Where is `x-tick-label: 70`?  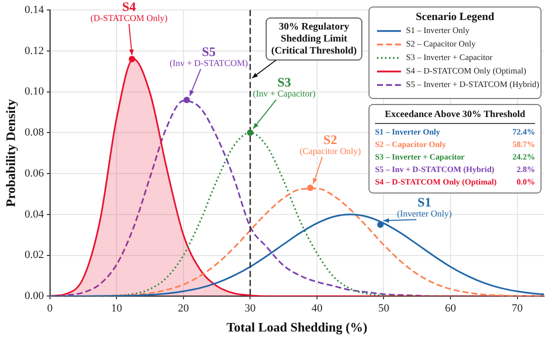
x-tick-label: 70 is located at coordinates (518, 308).